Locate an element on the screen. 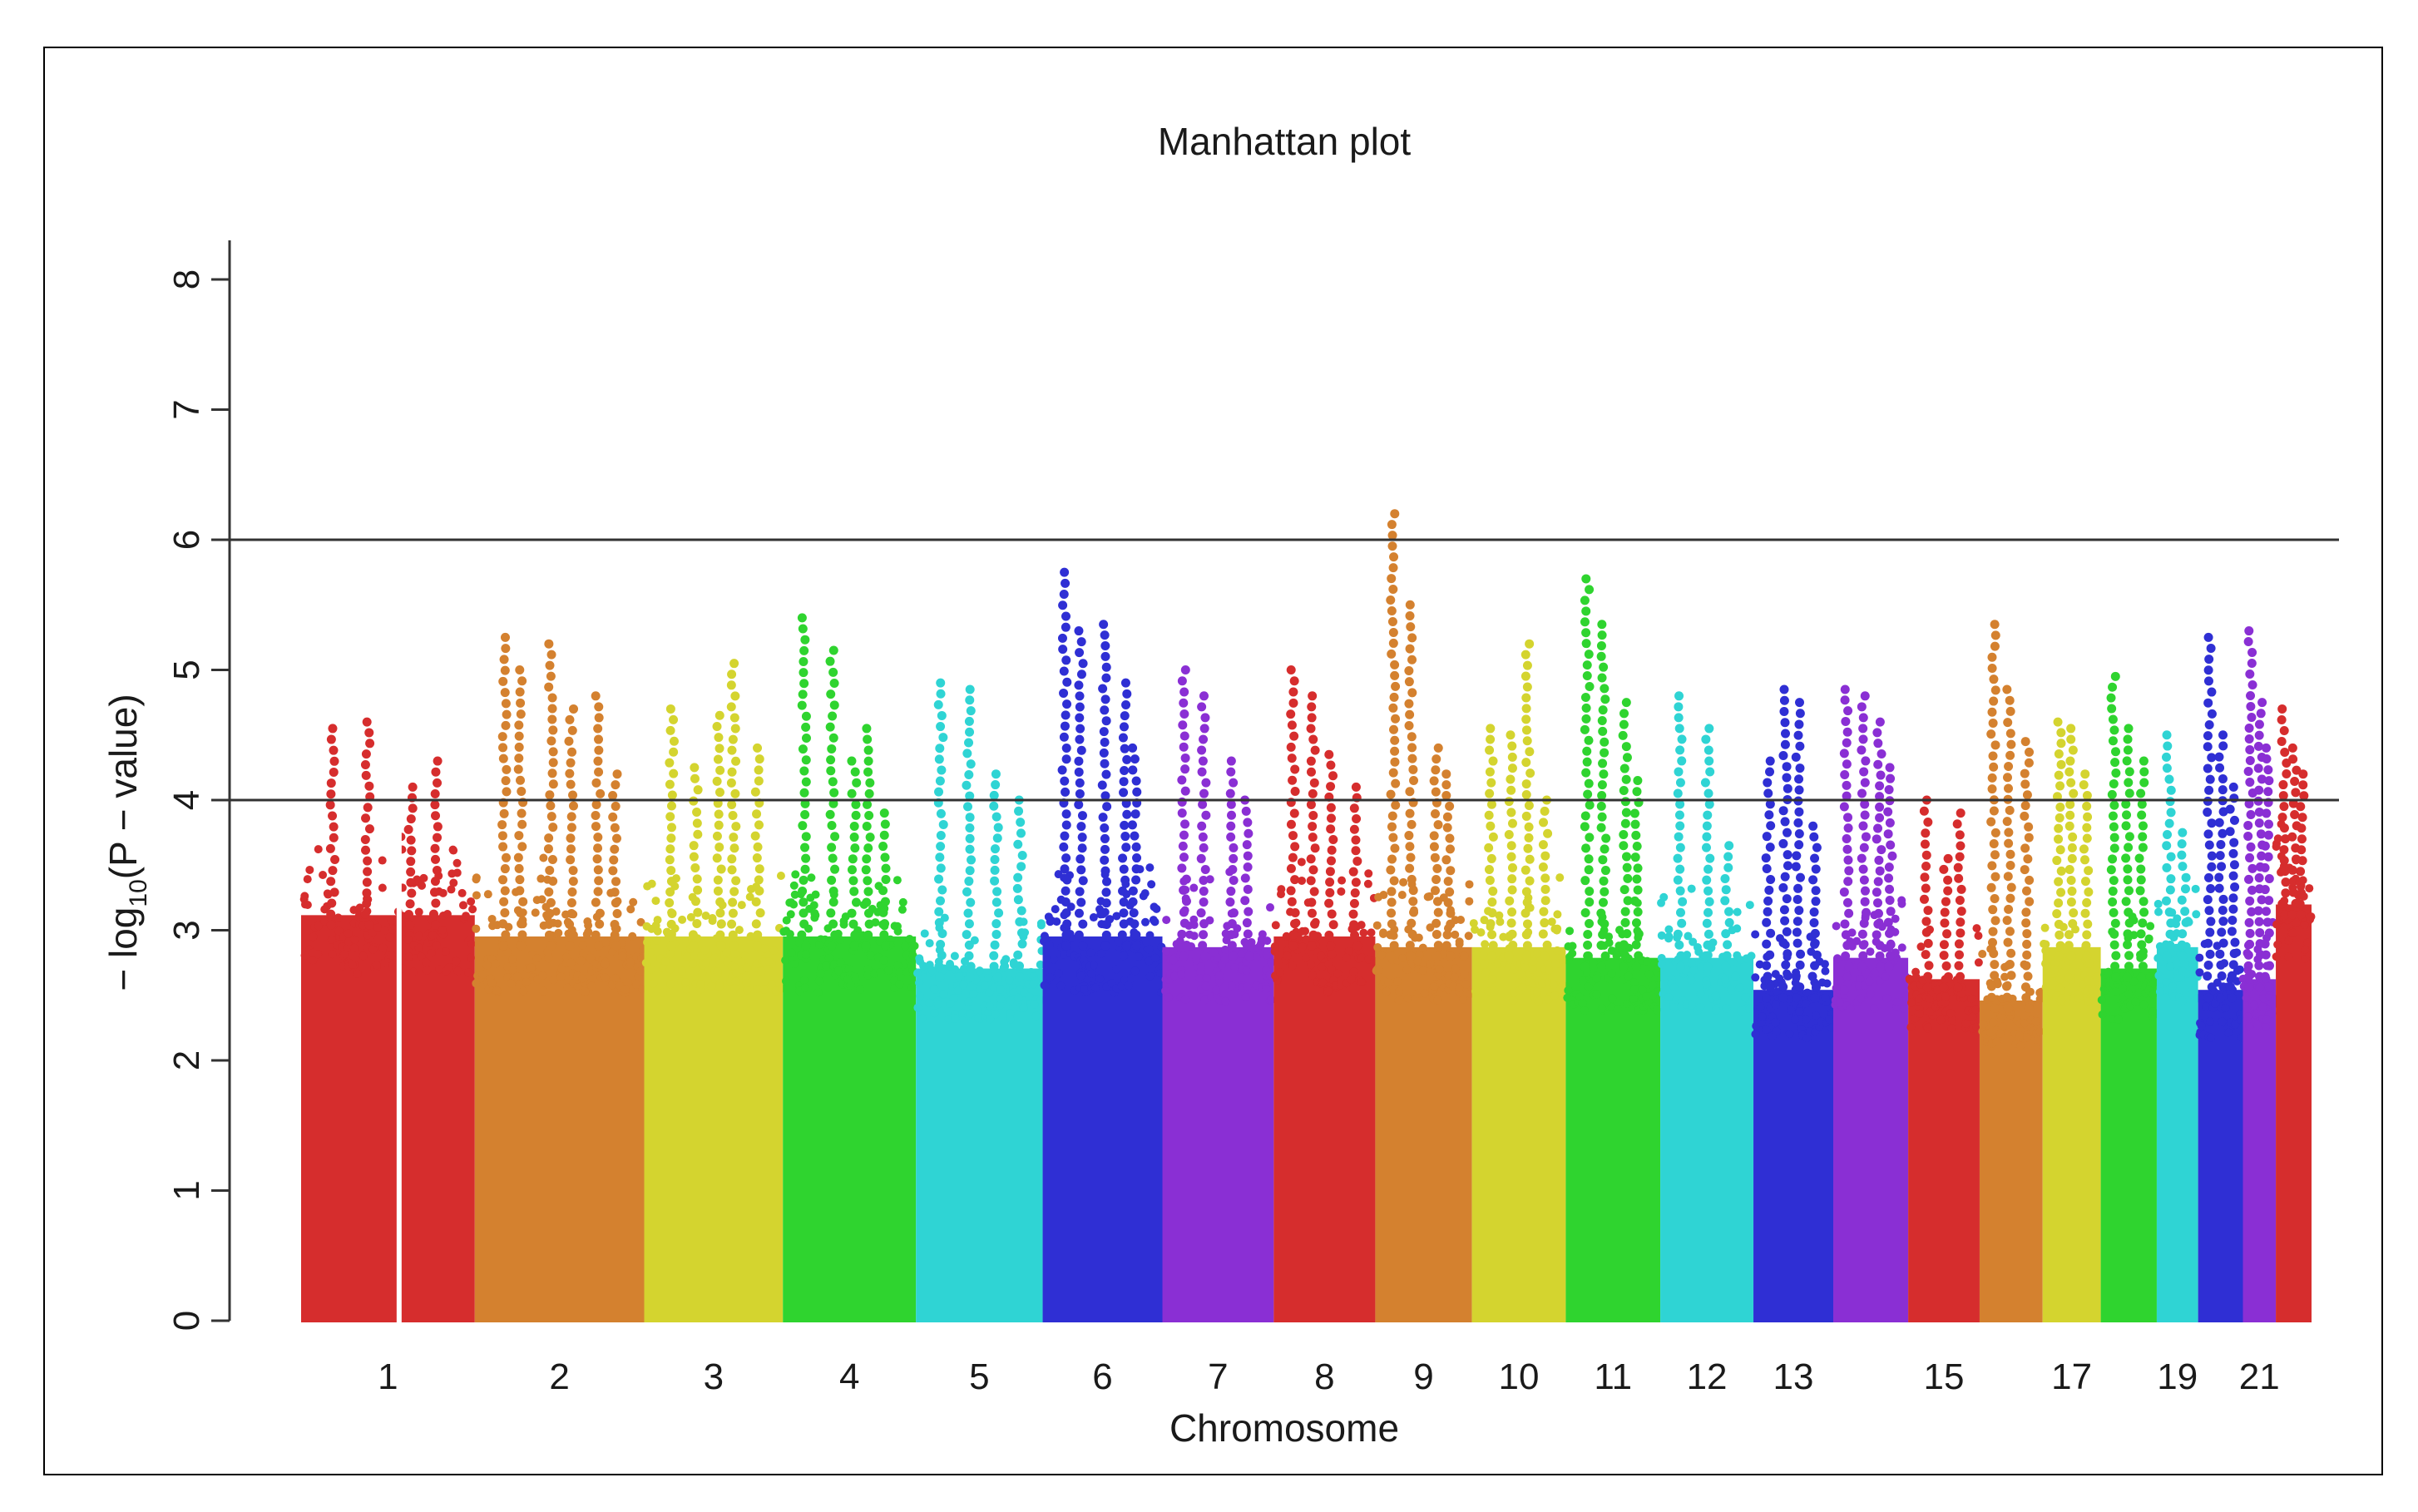 This screenshot has width=2418, height=1512. chromosome-12-point is located at coordinates (1726, 980).